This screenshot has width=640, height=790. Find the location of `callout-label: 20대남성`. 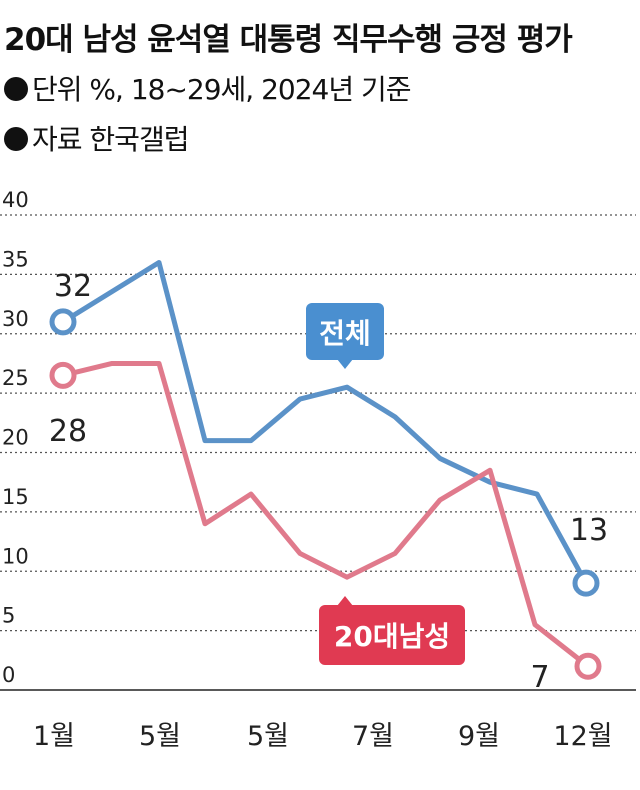

callout-label: 20대남성 is located at coordinates (392, 636).